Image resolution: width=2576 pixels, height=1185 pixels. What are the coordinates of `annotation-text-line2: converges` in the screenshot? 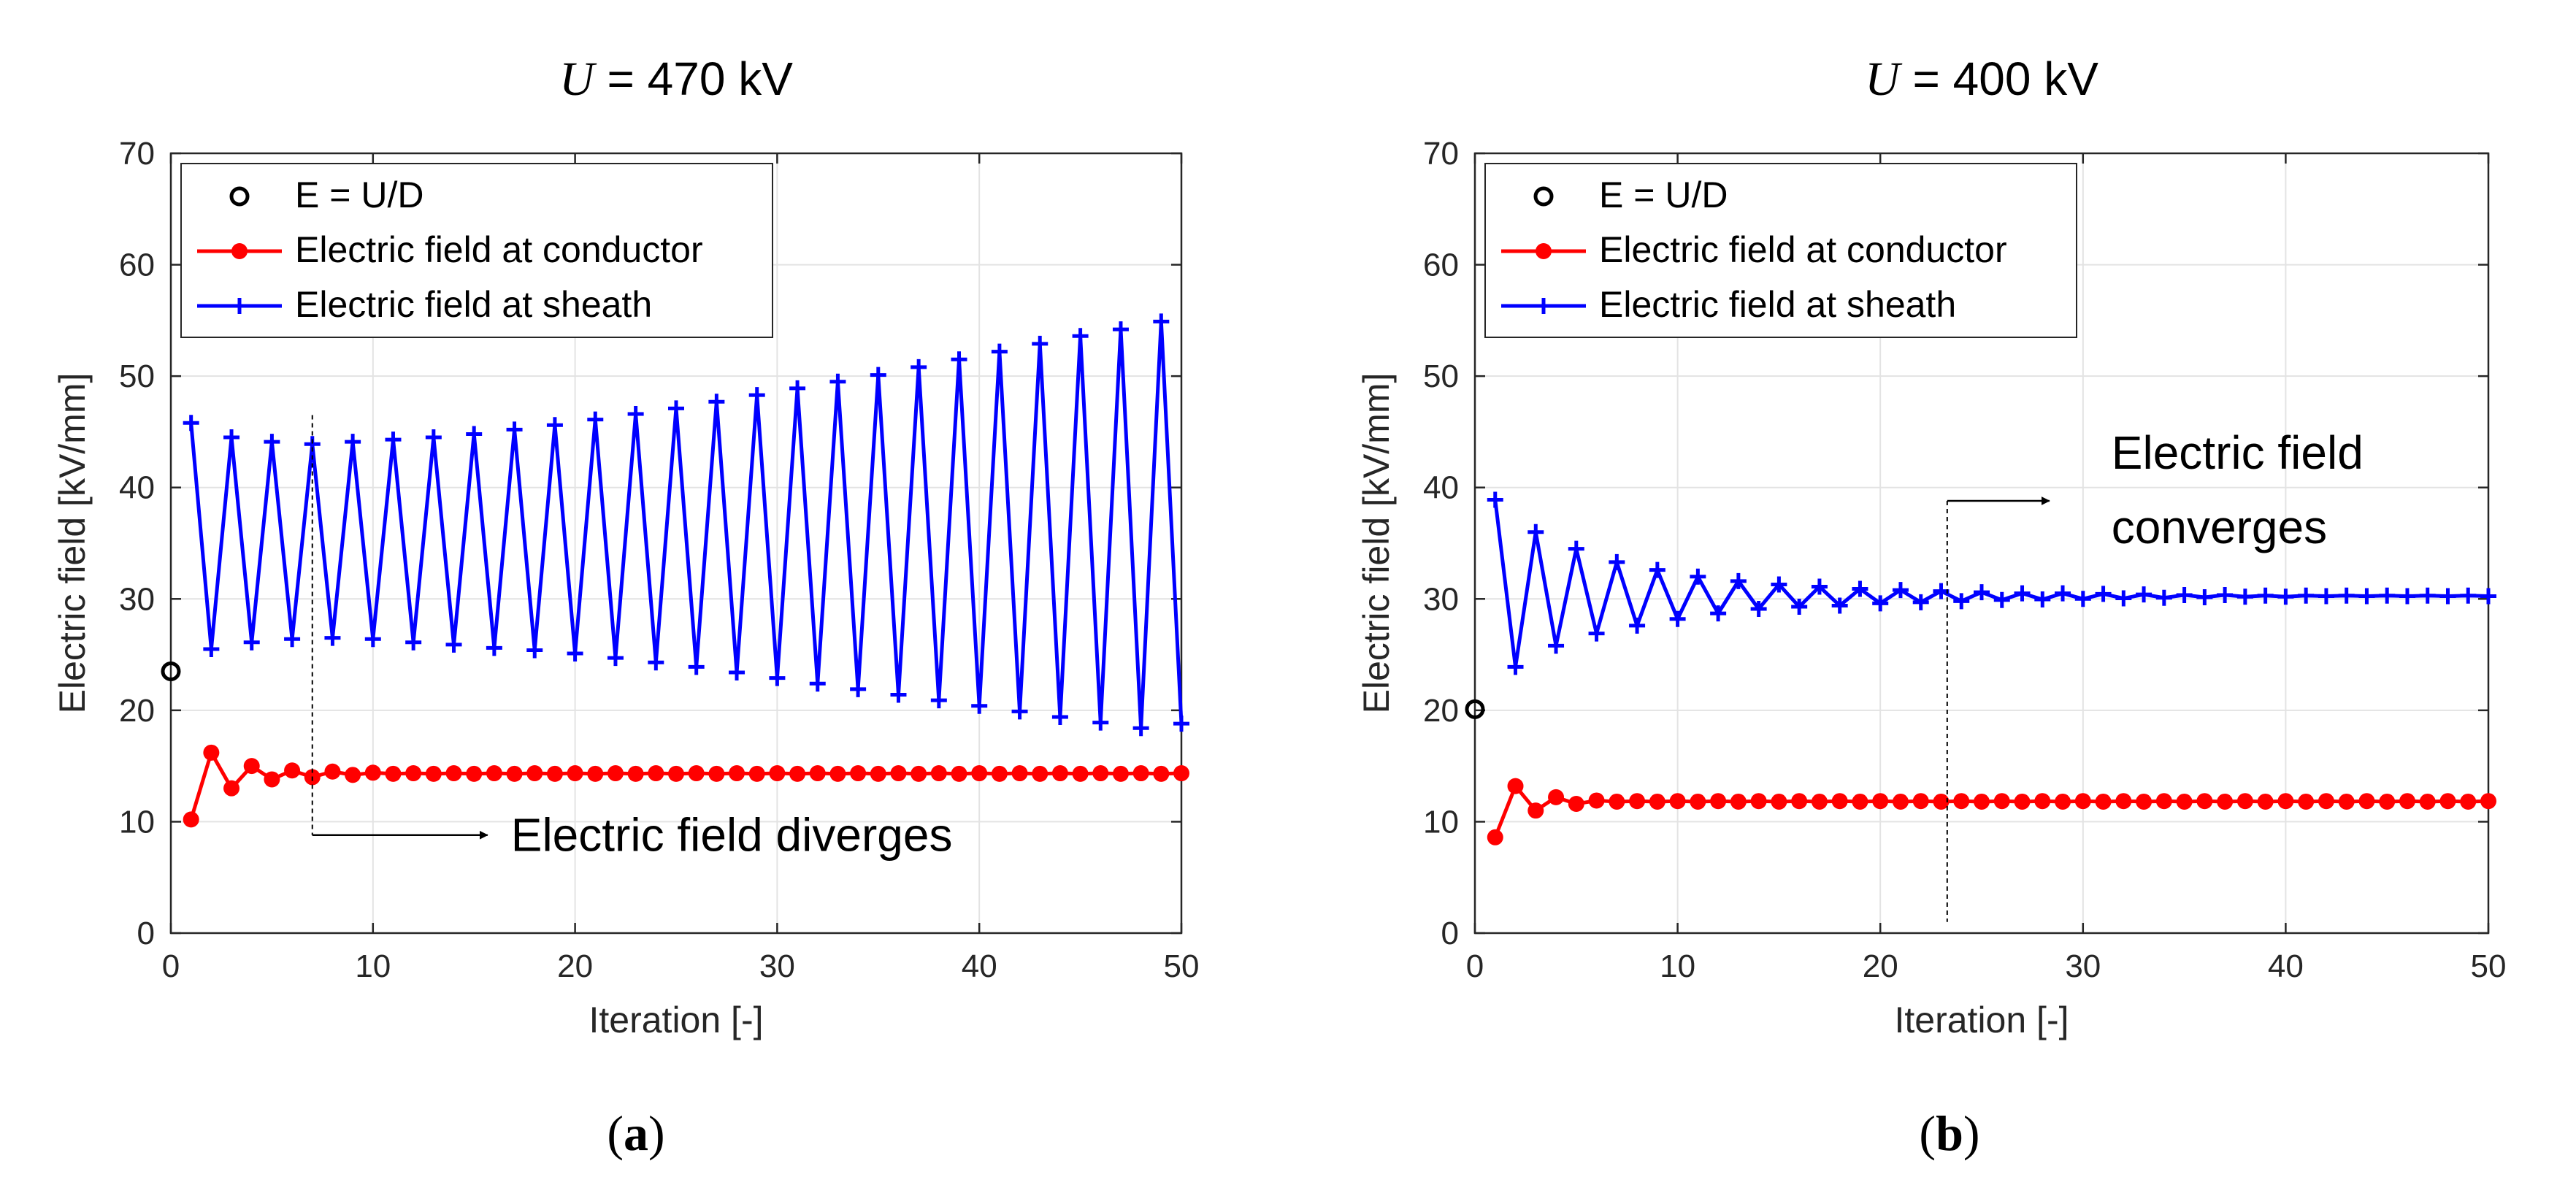 It's located at (2219, 527).